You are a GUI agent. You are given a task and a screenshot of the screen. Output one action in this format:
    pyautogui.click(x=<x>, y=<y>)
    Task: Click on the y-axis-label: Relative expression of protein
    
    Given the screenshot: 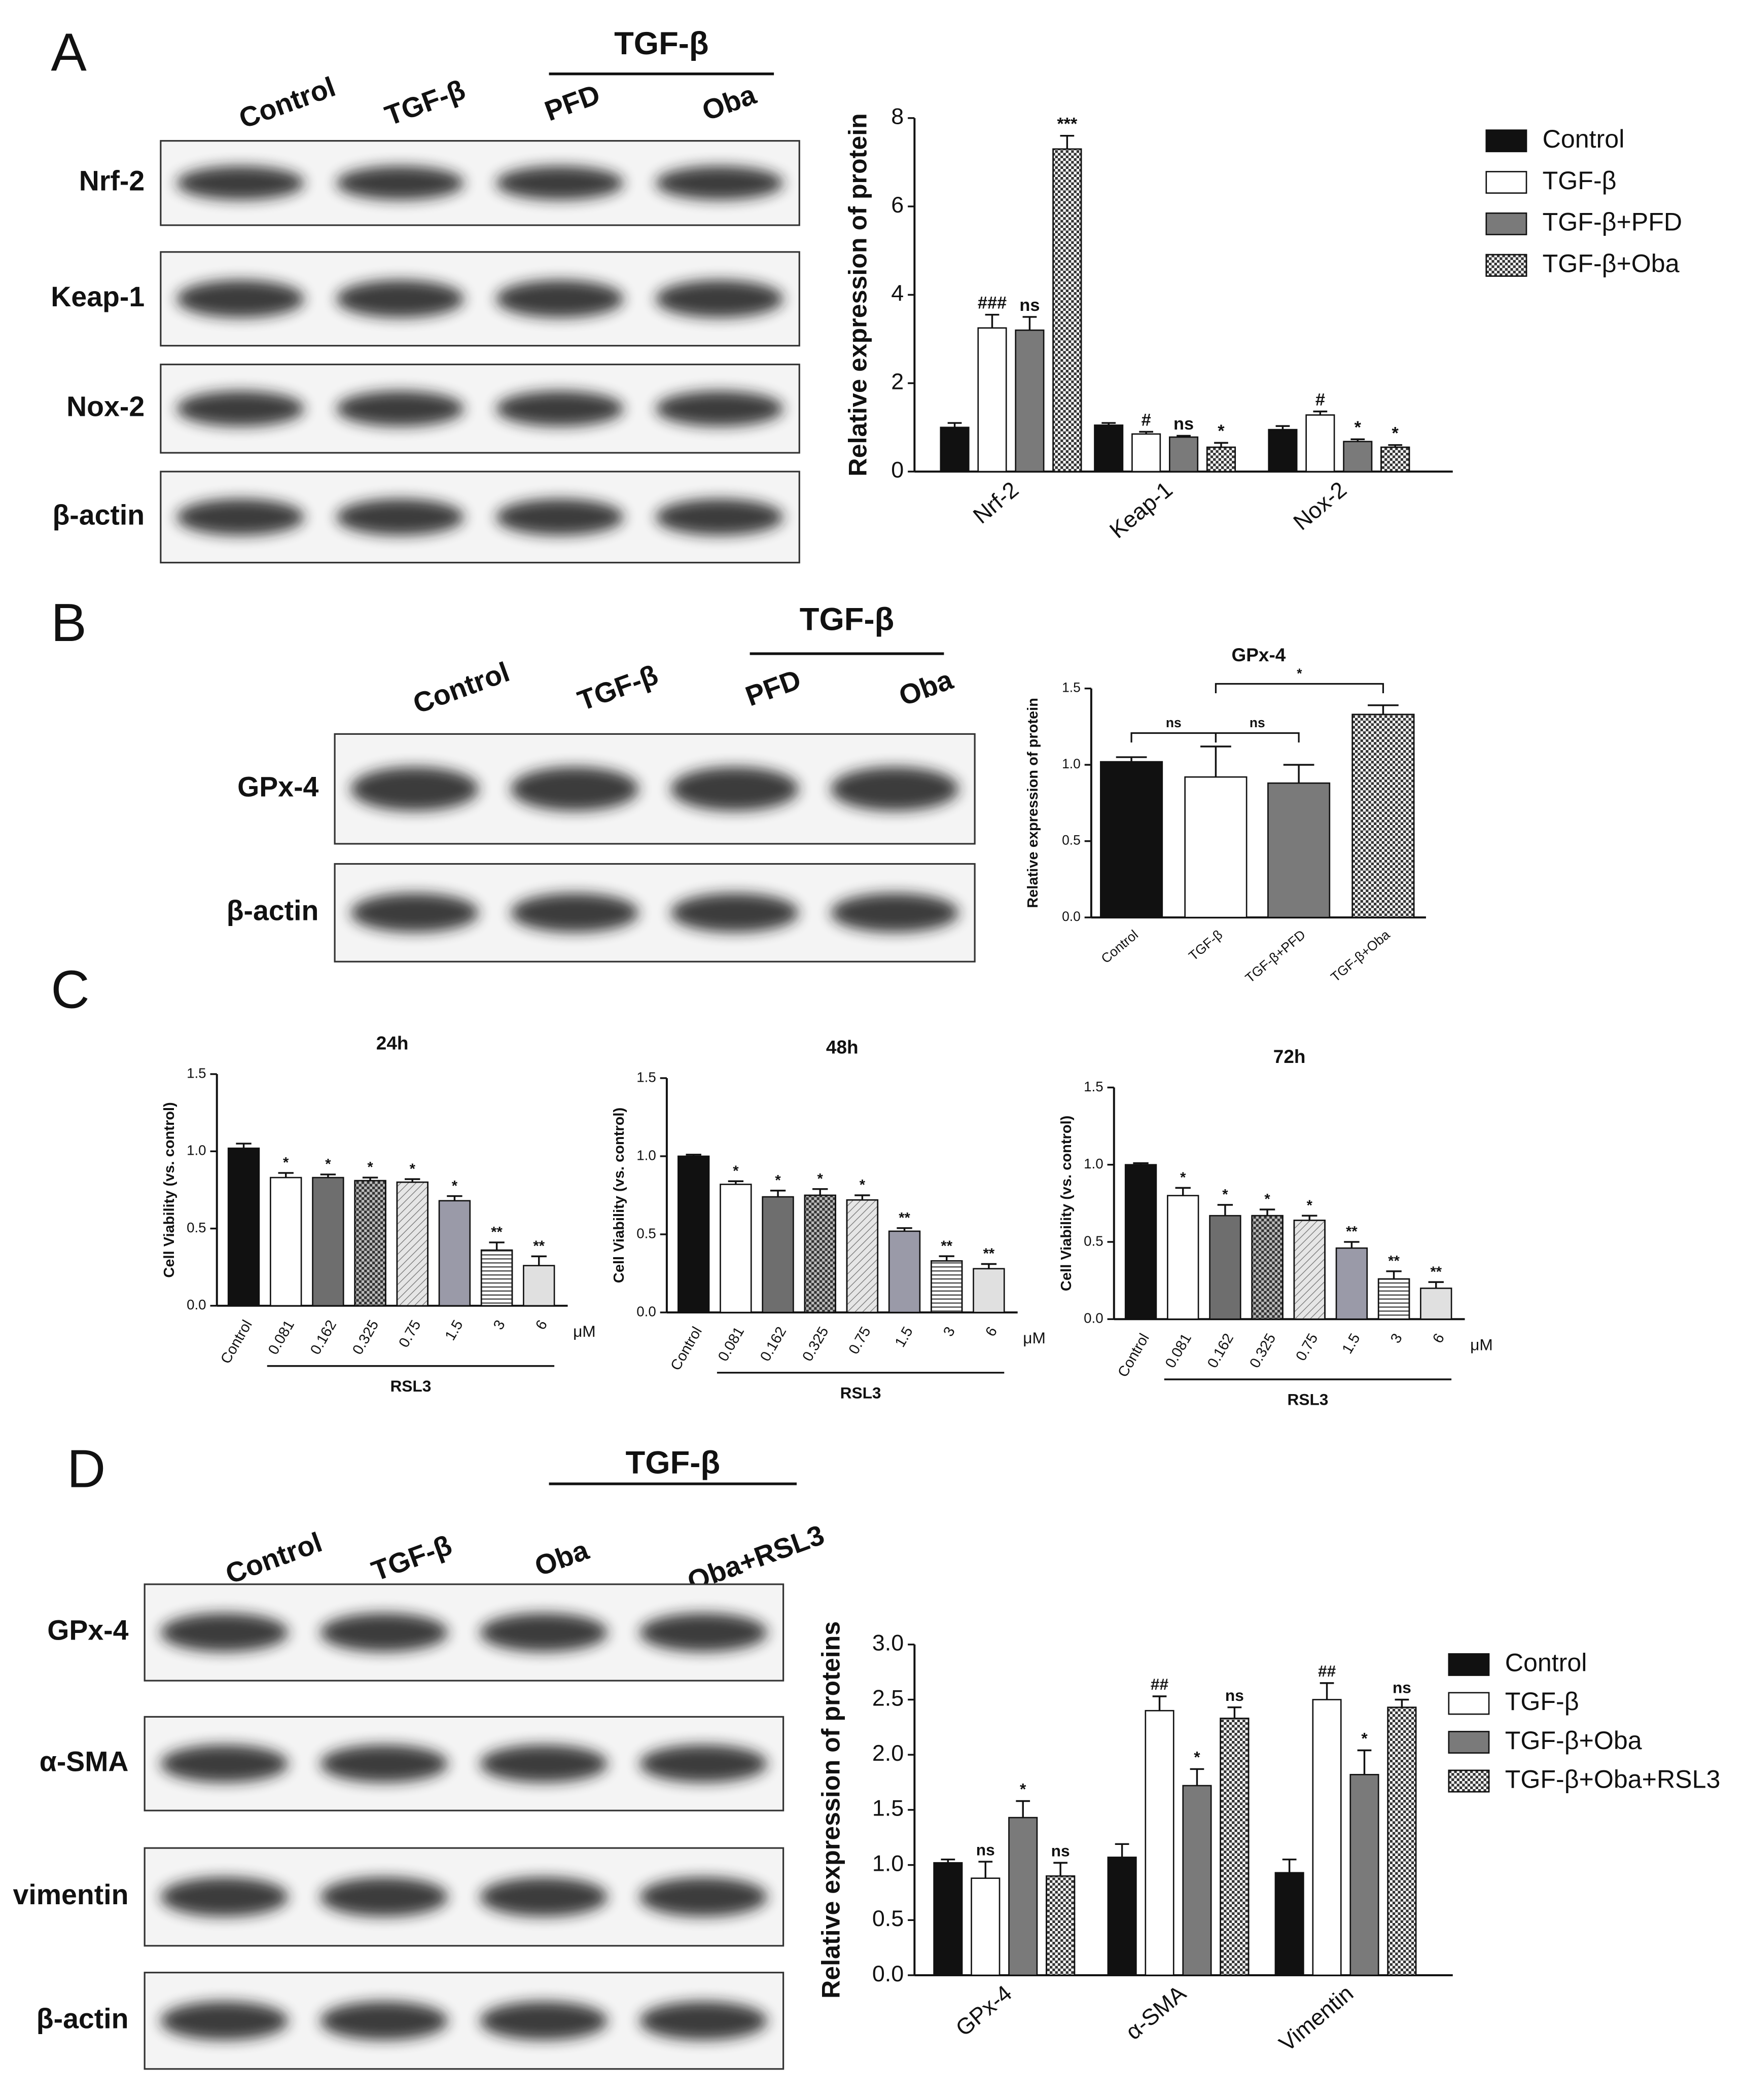 What is the action you would take?
    pyautogui.click(x=858, y=294)
    